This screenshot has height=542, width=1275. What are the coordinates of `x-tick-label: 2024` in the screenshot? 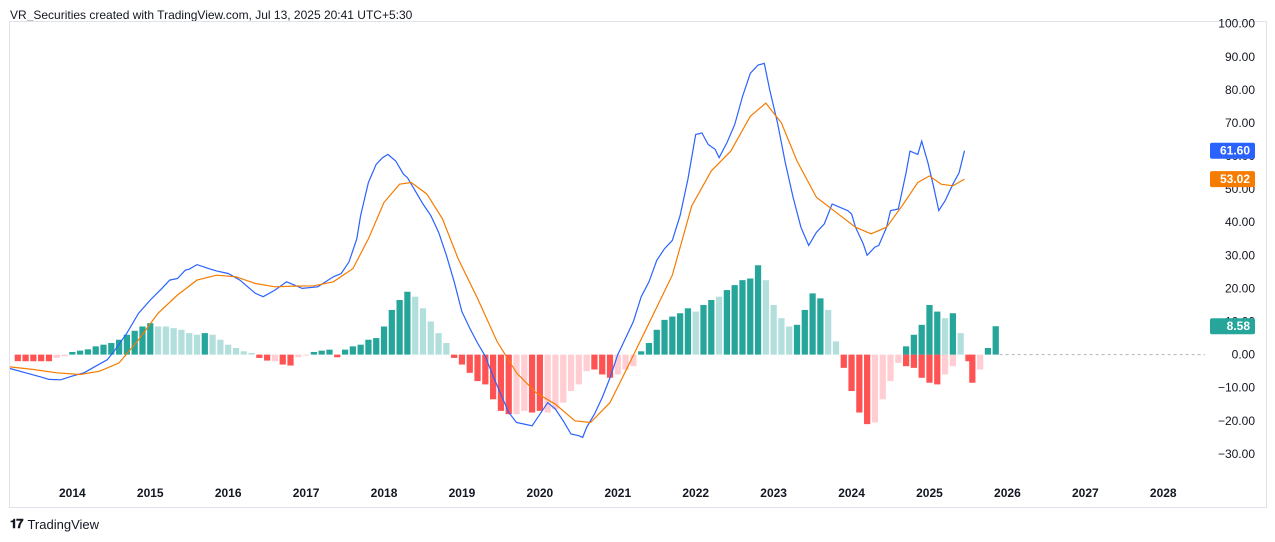 It's located at (851, 493).